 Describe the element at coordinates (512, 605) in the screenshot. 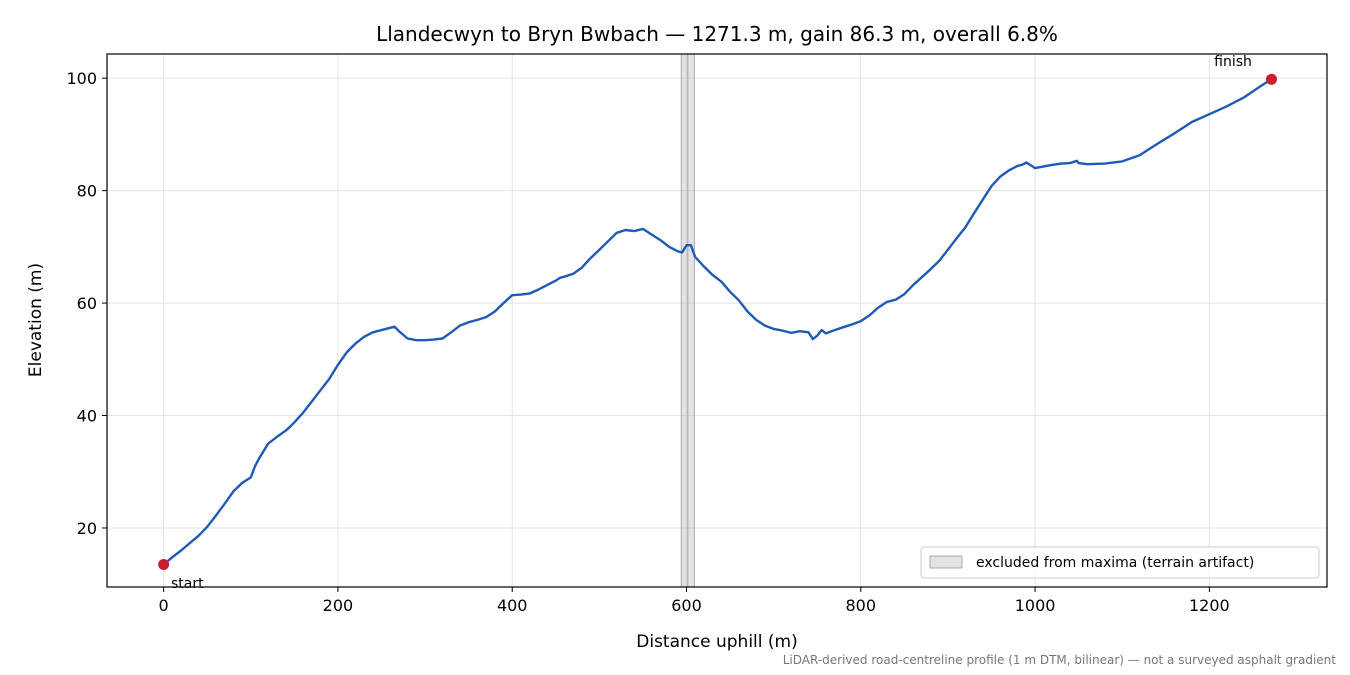

I see `x-tick-label: 400` at that location.